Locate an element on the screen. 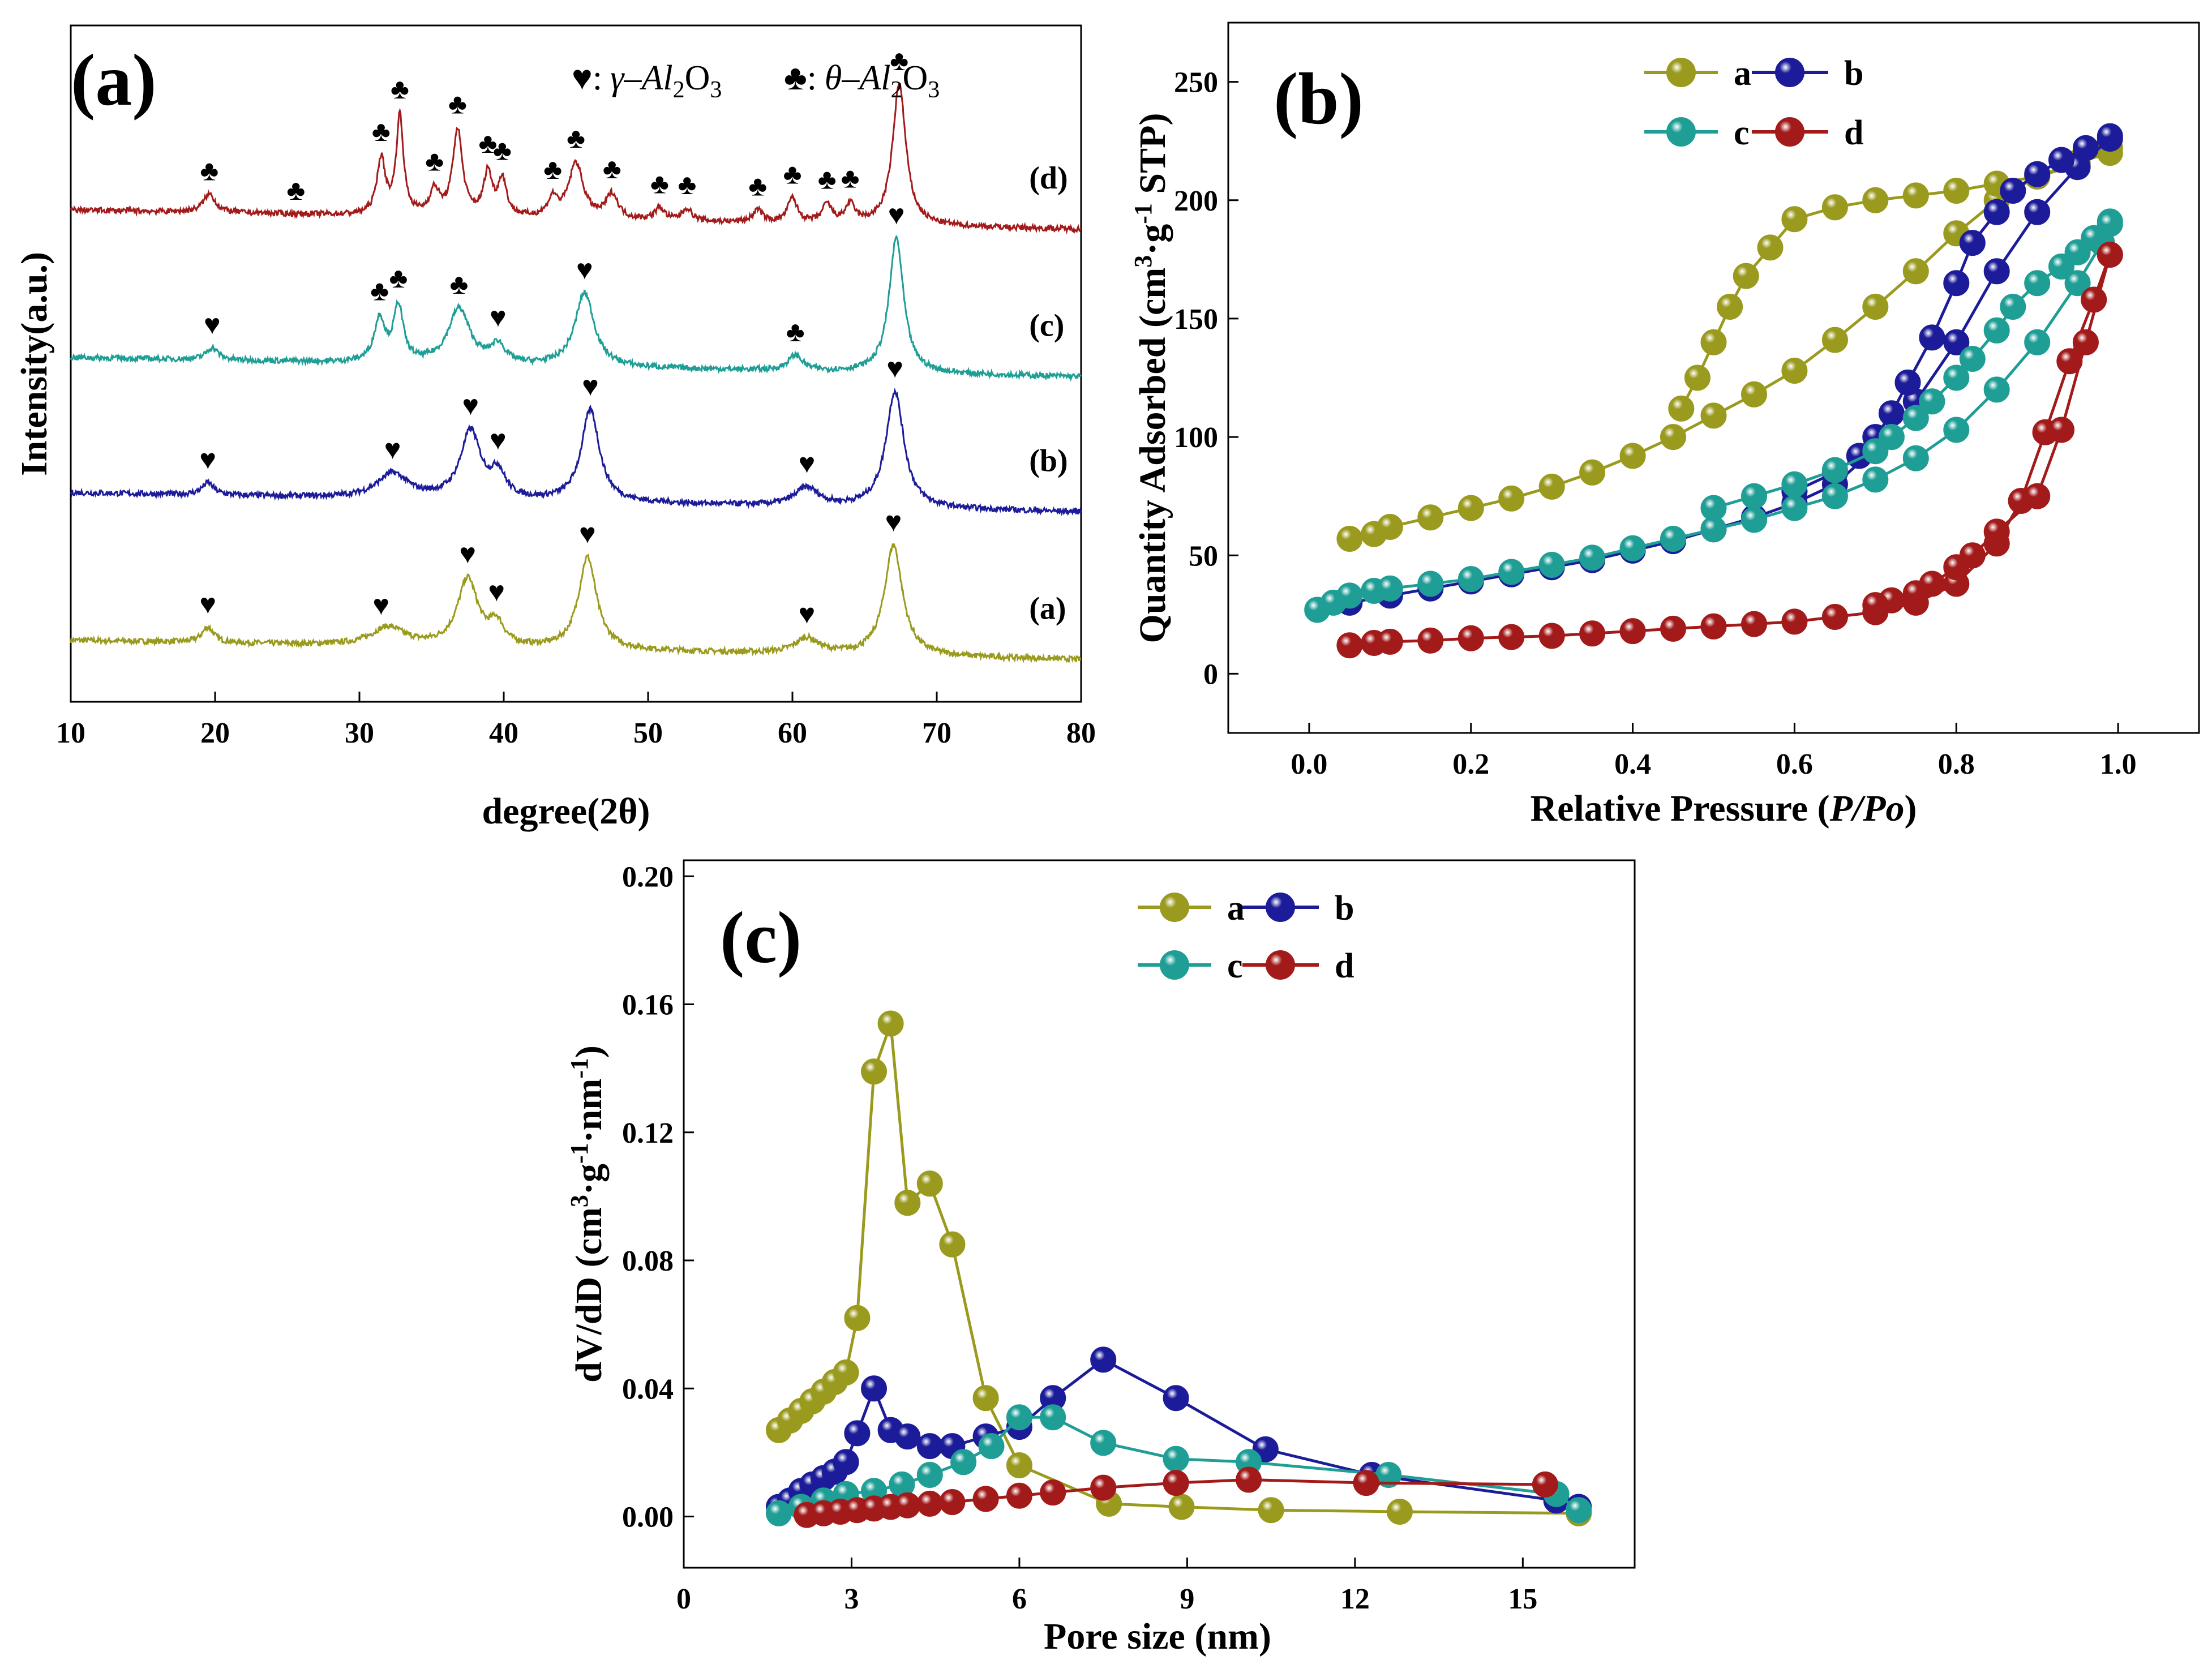 This screenshot has height=1673, width=2212. x-tick-label: 0.2 is located at coordinates (1470, 764).